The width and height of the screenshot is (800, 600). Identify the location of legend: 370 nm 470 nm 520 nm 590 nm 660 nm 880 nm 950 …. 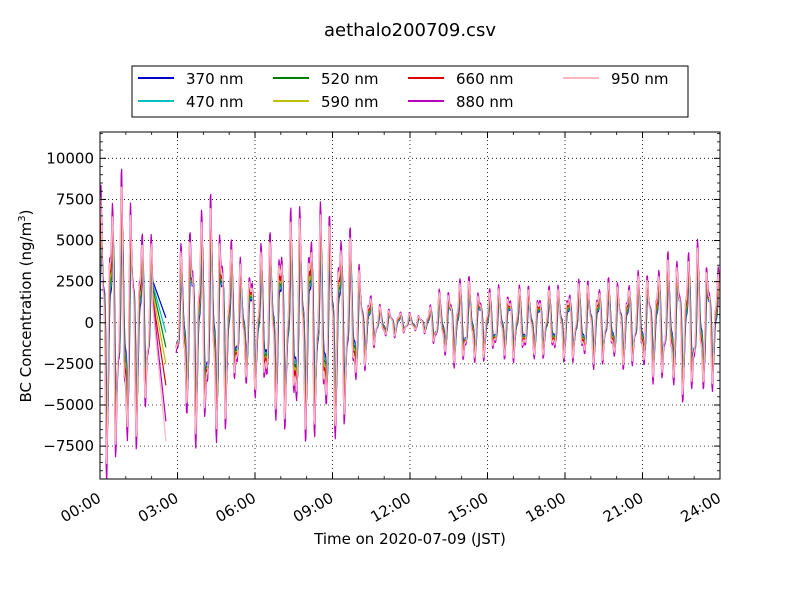
(410, 91).